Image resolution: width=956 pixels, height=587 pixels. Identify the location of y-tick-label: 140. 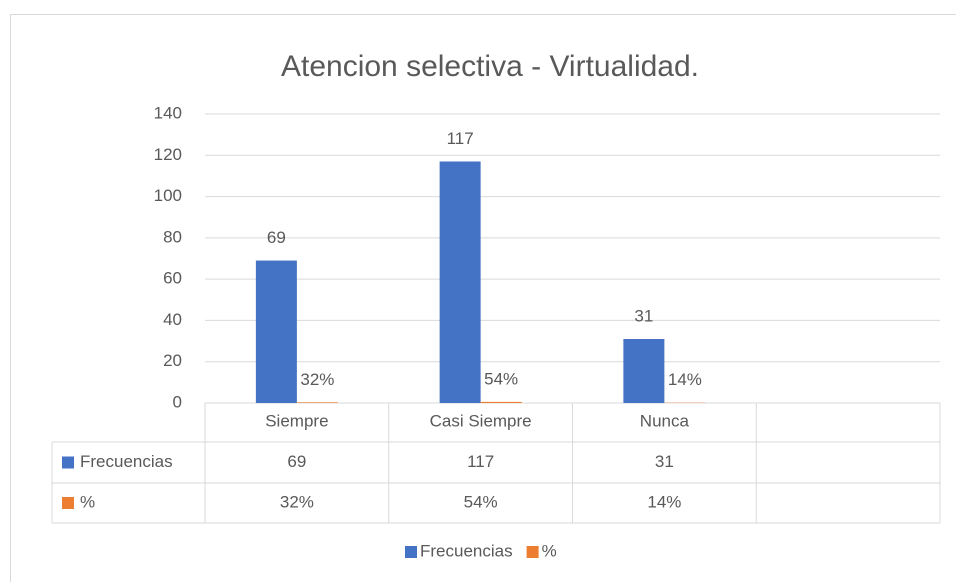
(168, 112).